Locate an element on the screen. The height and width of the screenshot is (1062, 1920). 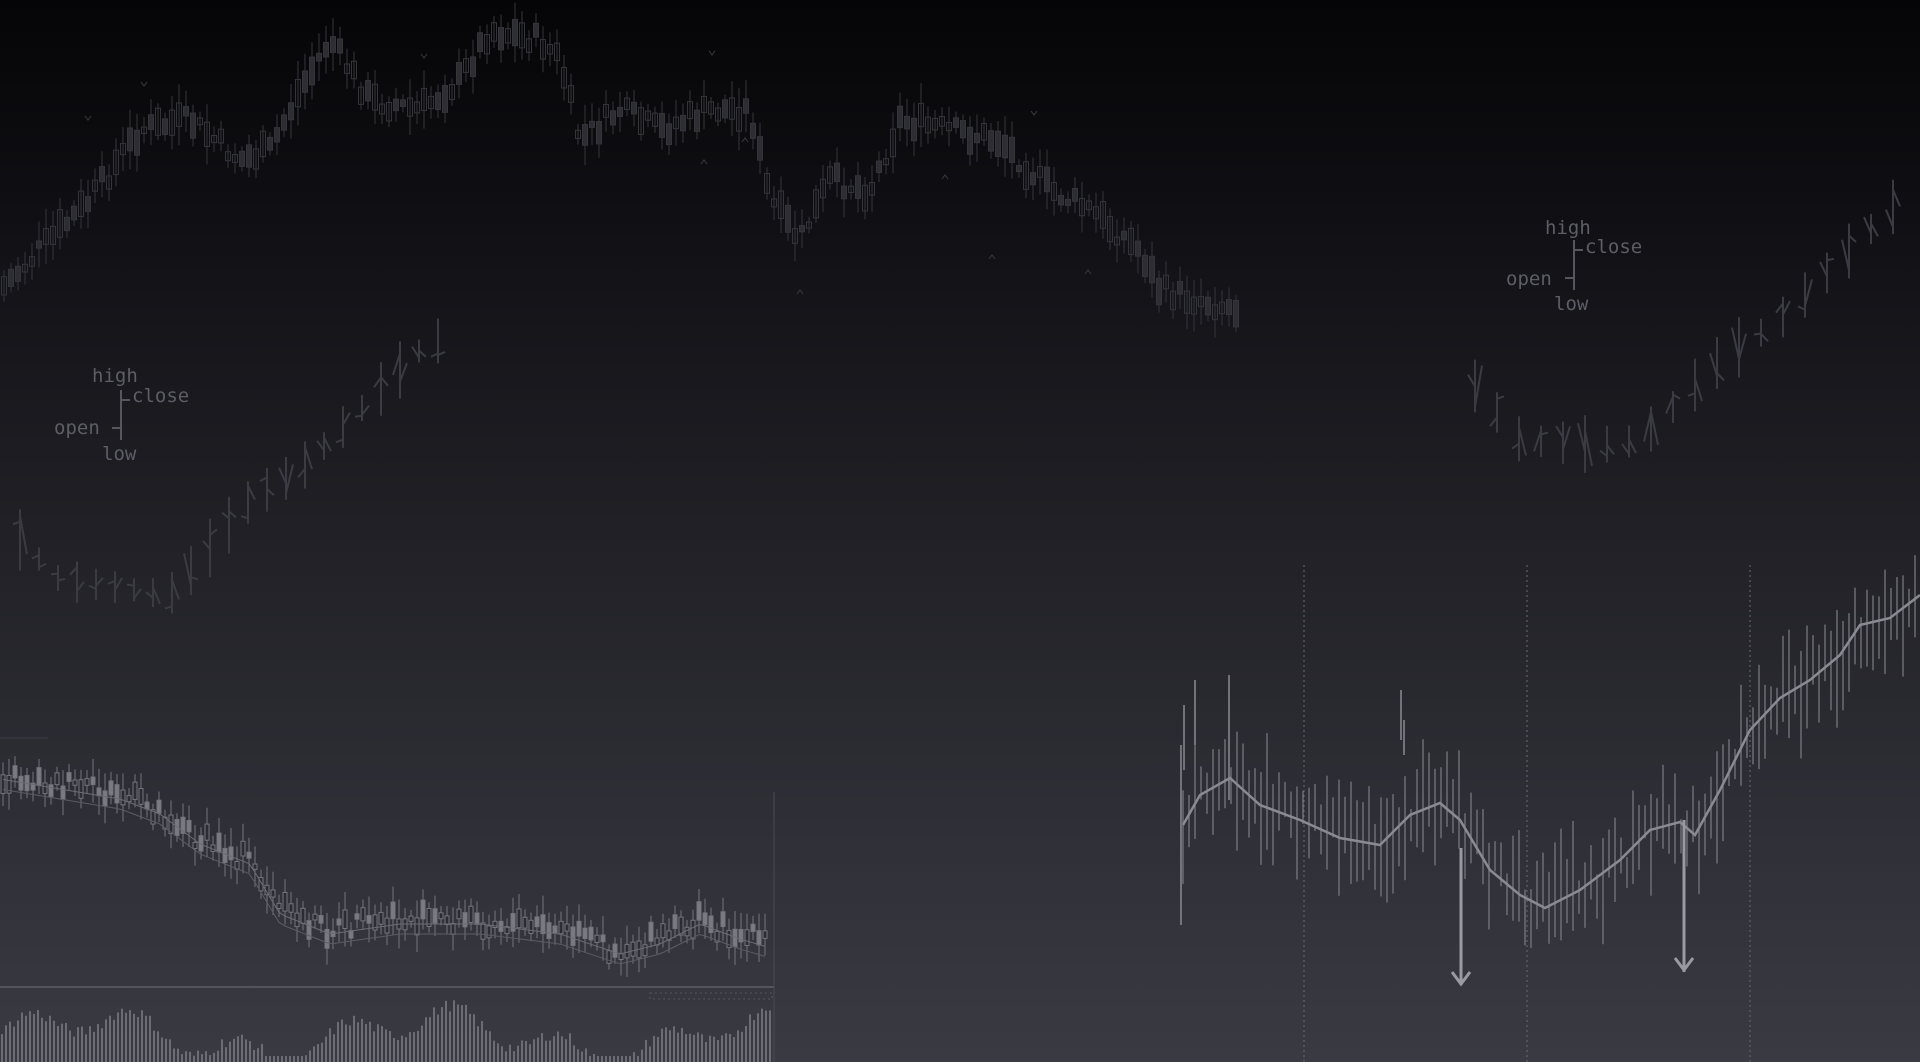
vertical-dotted-gridlines is located at coordinates (1527, 813).